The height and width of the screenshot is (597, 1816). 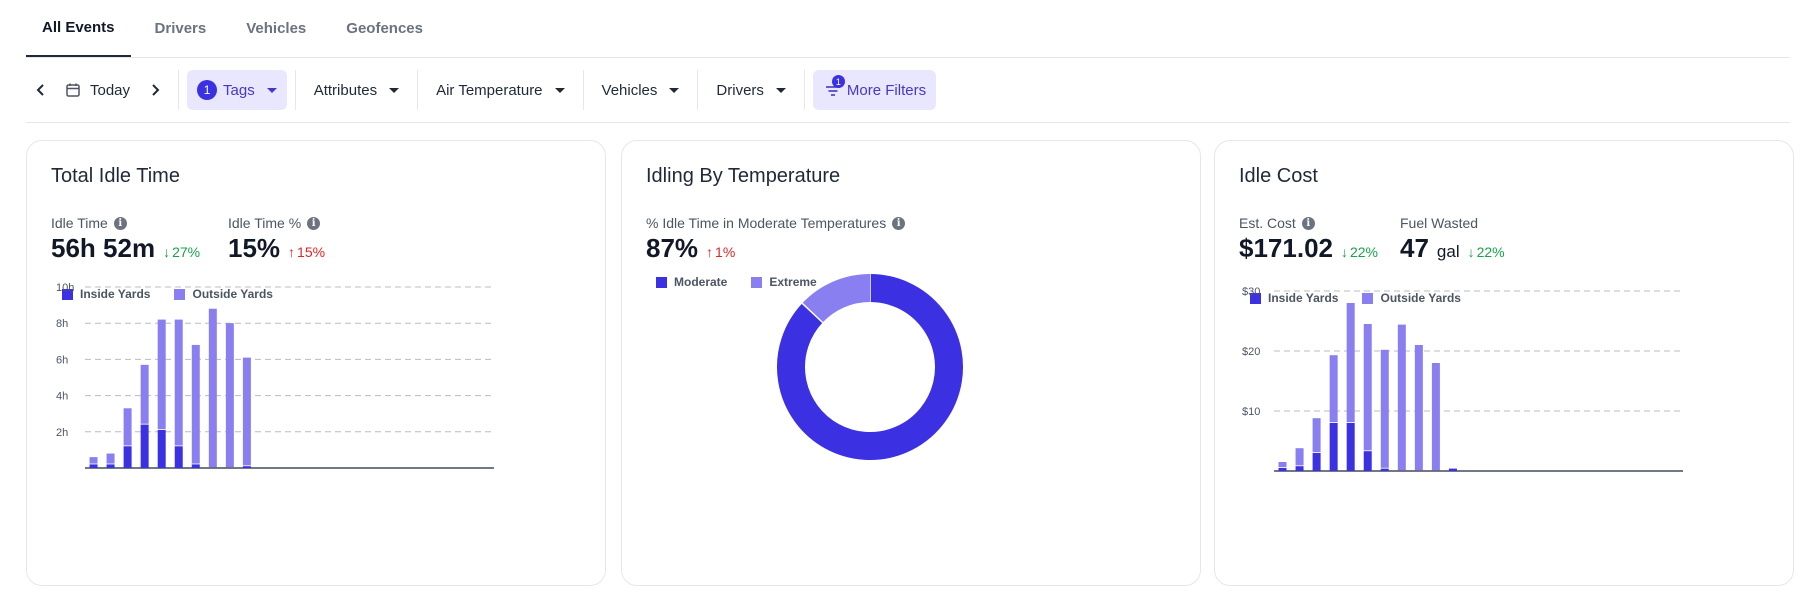 I want to click on legend-label: Inside Yards, so click(x=1303, y=298).